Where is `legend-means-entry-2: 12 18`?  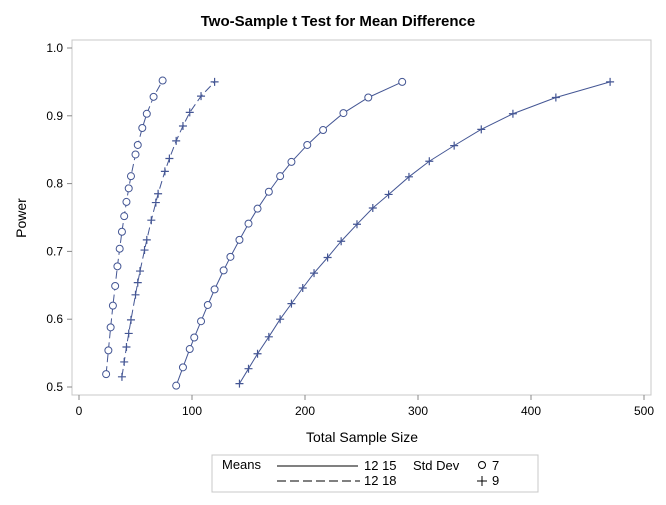
legend-means-entry-2: 12 18 is located at coordinates (380, 480).